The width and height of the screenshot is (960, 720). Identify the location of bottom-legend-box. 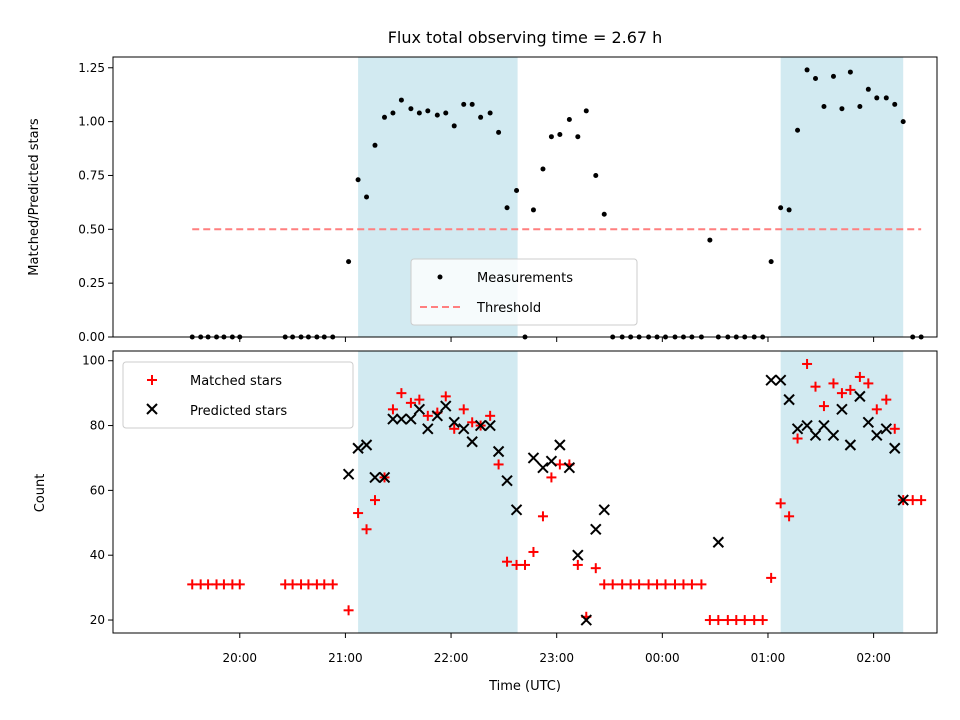
(238, 395).